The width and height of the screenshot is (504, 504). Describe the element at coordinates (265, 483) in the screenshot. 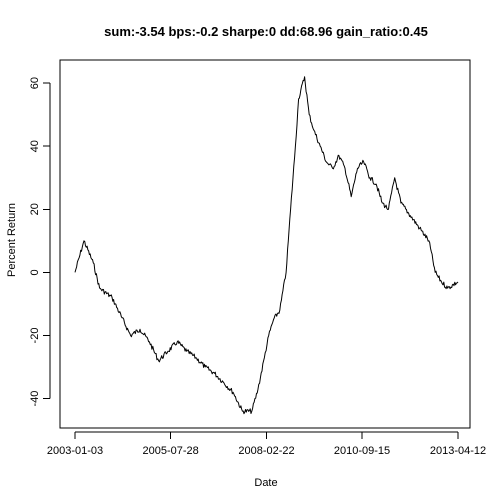

I see `x-axis-label: Date` at that location.